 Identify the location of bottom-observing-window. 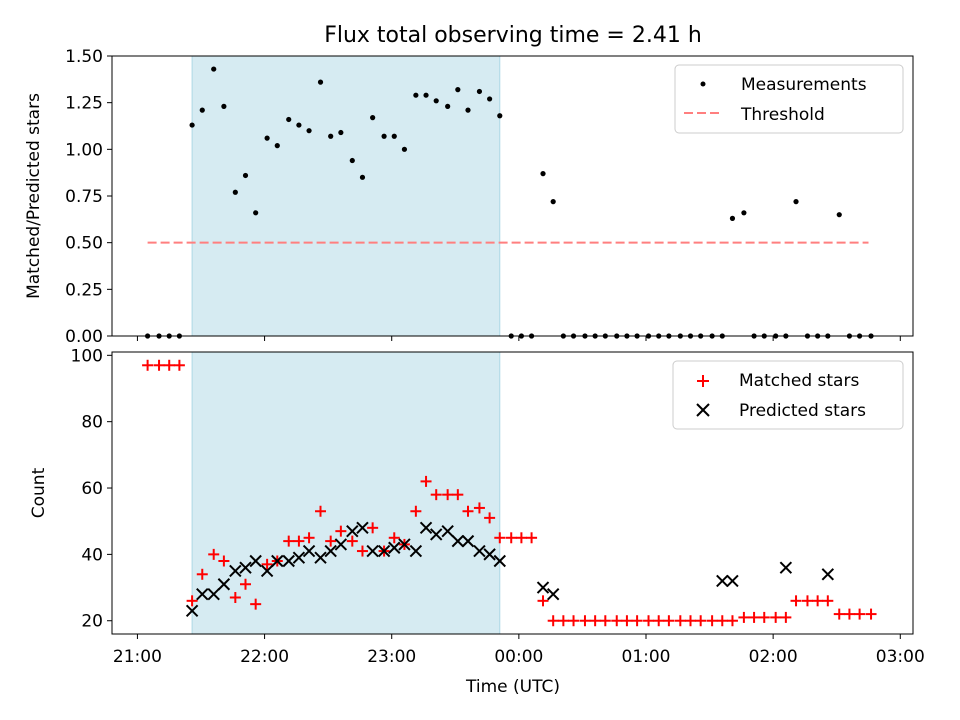
(346, 493).